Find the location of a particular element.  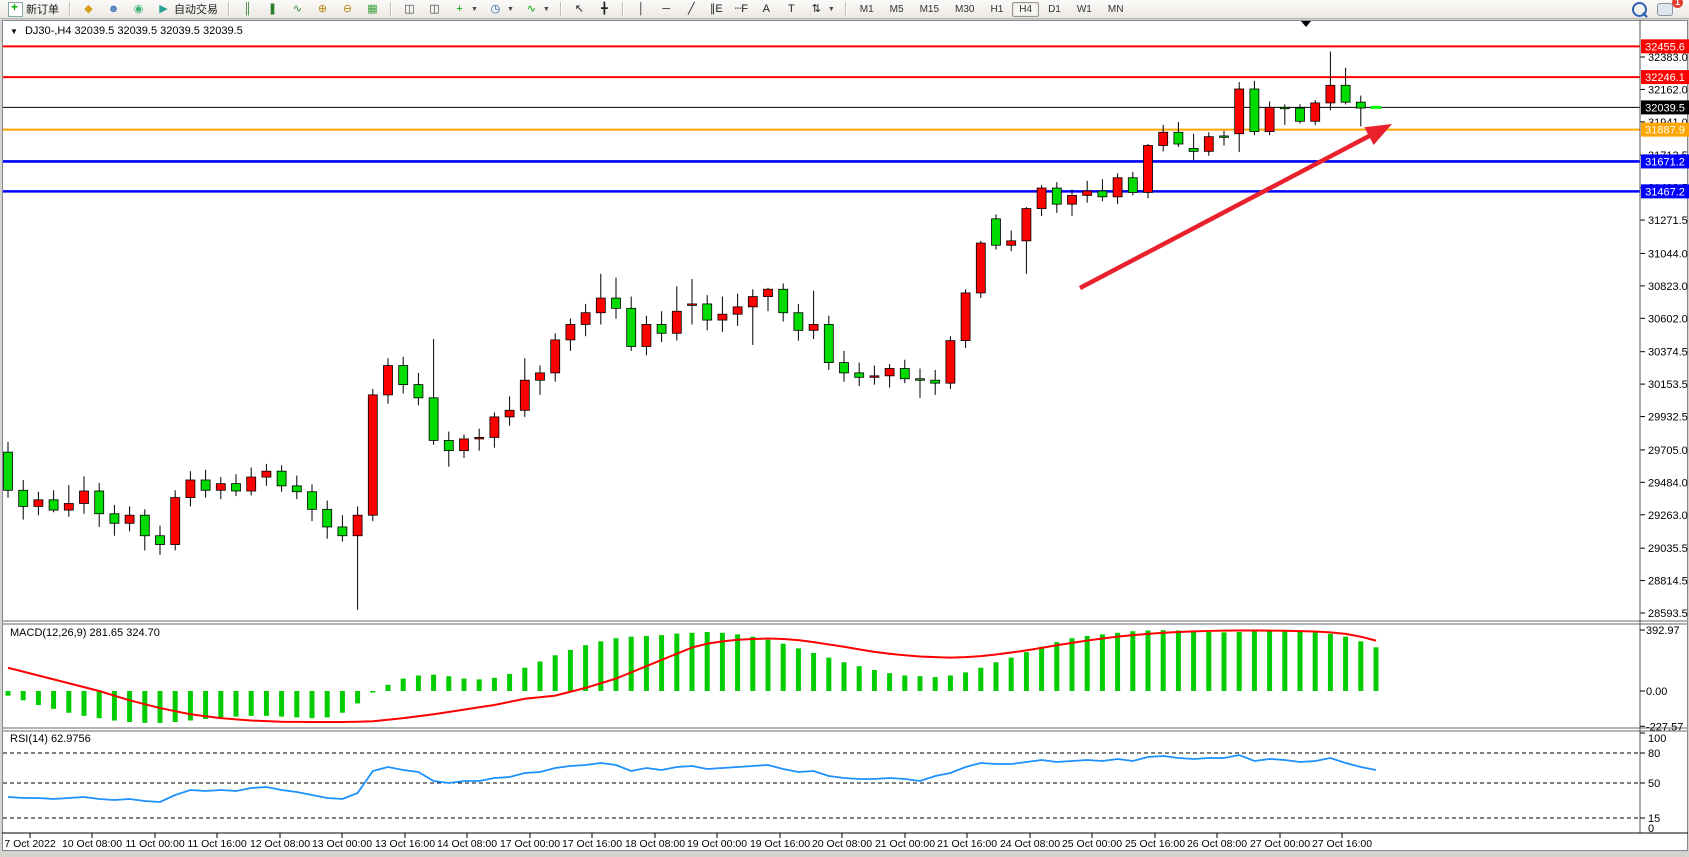

signals-icon: ◉ is located at coordinates (138, 9).